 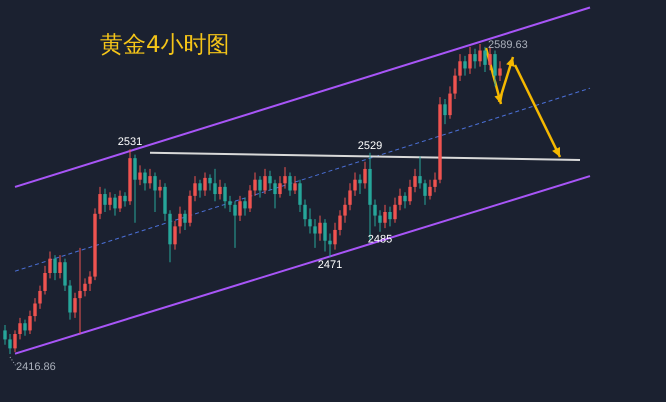 What do you see at coordinates (370, 146) in the screenshot?
I see `annotation: 2529` at bounding box center [370, 146].